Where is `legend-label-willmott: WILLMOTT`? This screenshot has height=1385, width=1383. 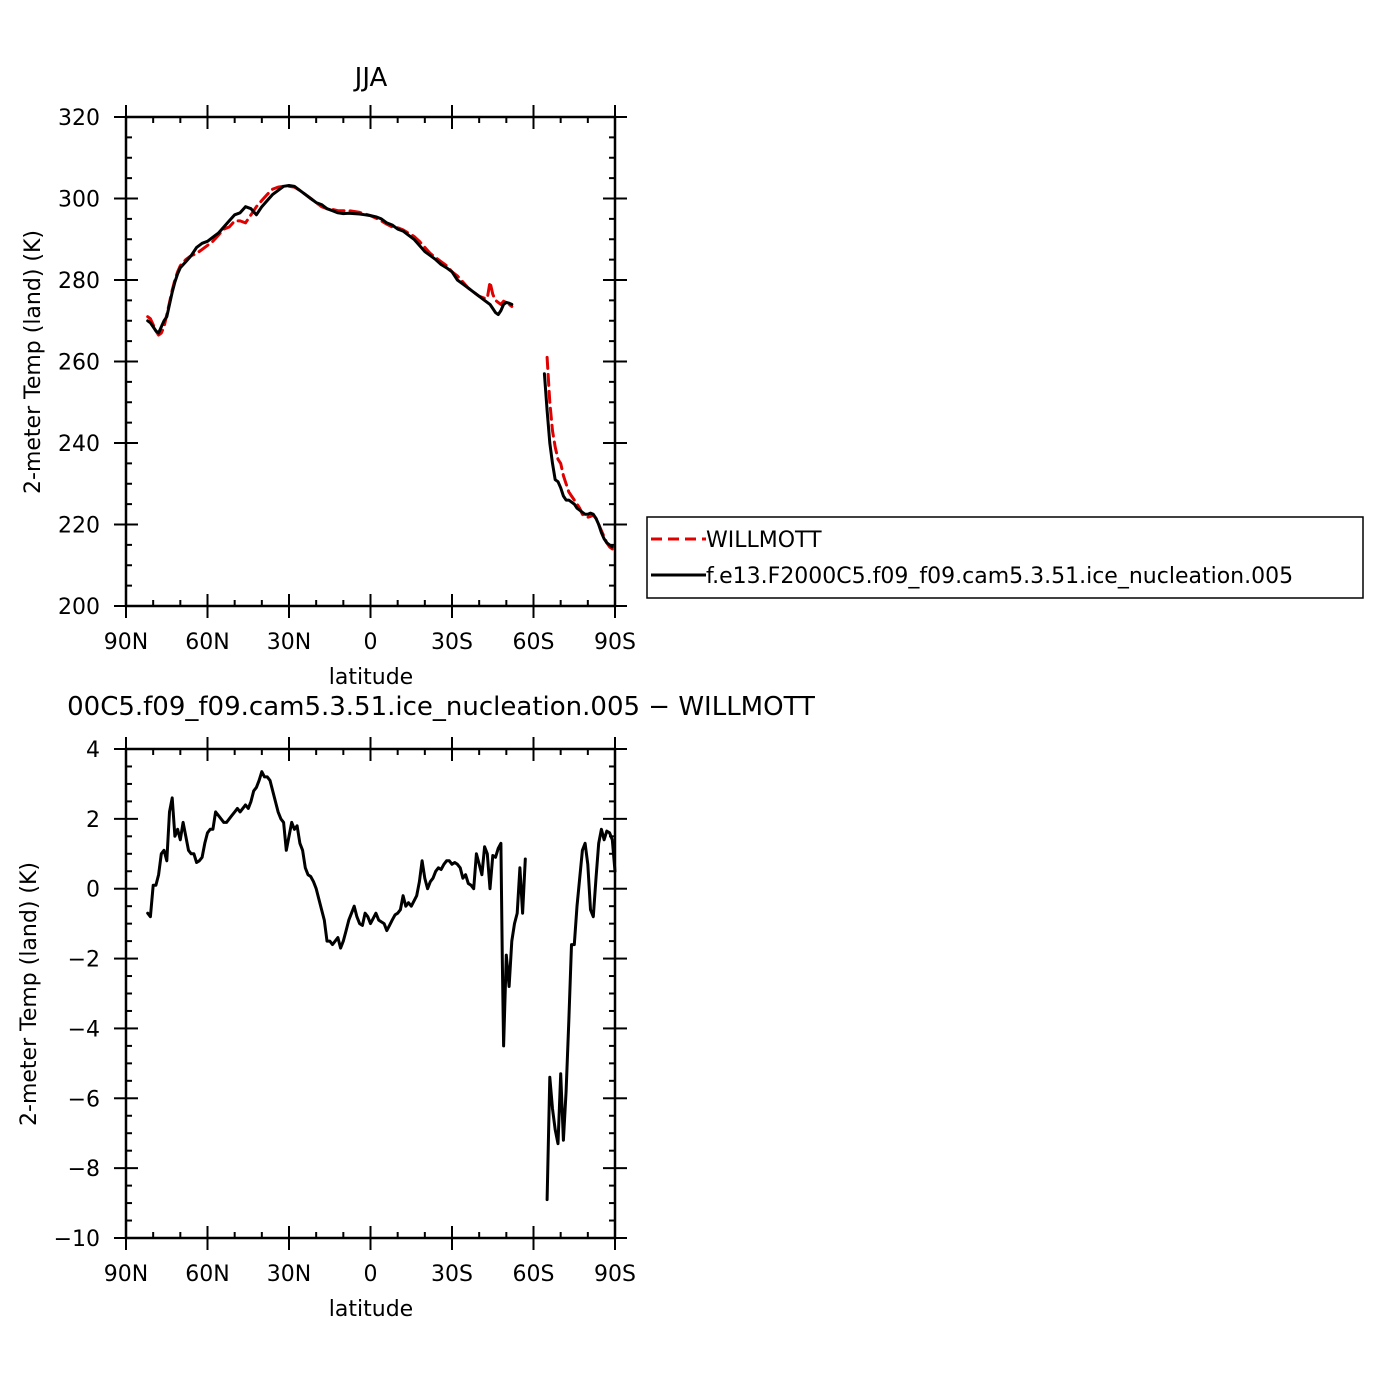 legend-label-willmott: WILLMOTT is located at coordinates (764, 540).